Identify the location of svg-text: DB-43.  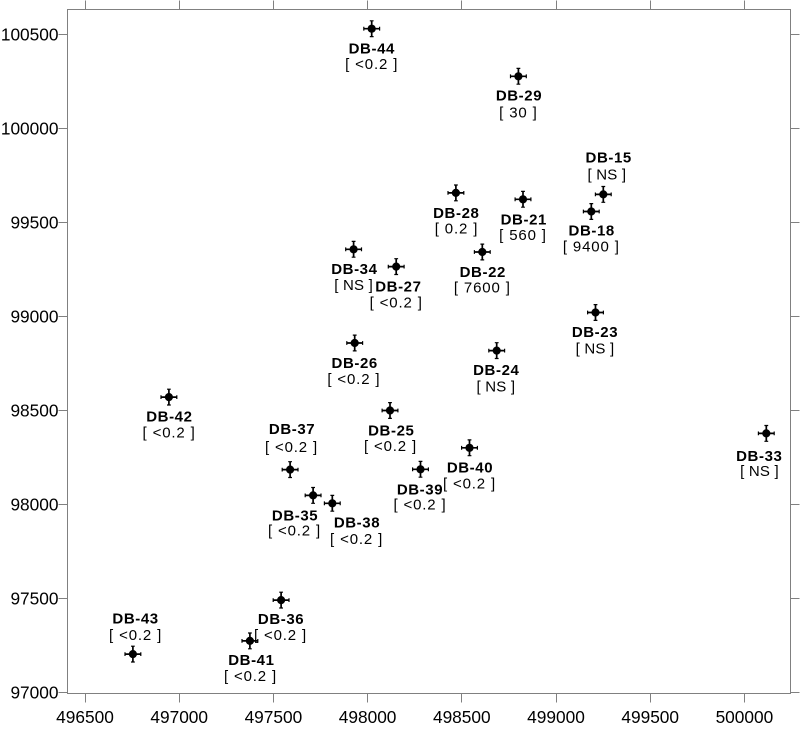
(135, 619).